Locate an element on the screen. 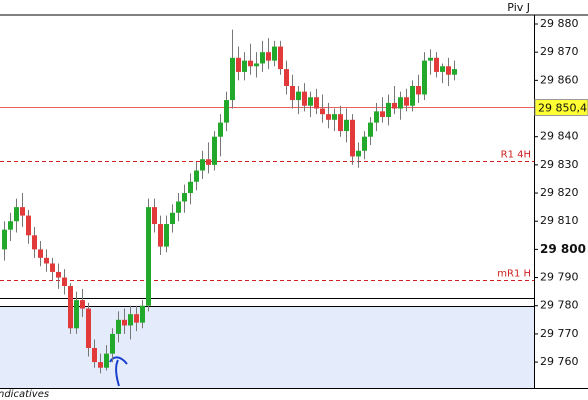 Image resolution: width=588 pixels, height=400 pixels. drawn-arrow is located at coordinates (118, 371).